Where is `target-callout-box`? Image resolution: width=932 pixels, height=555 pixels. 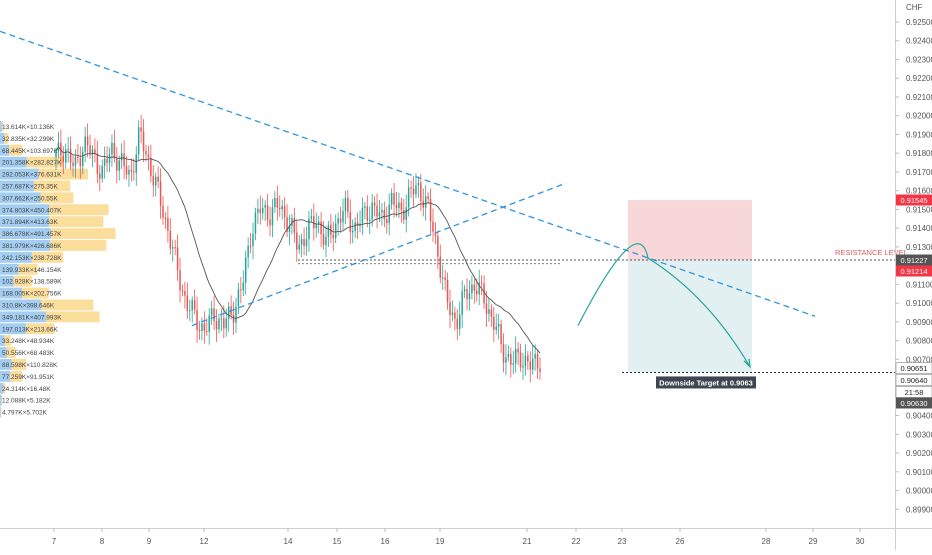 target-callout-box is located at coordinates (706, 382).